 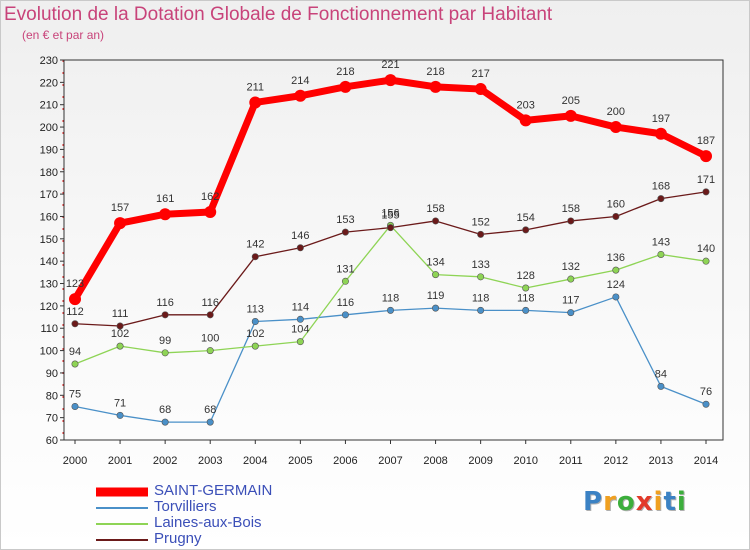 What do you see at coordinates (52, 396) in the screenshot?
I see `y-tick-label: 80` at bounding box center [52, 396].